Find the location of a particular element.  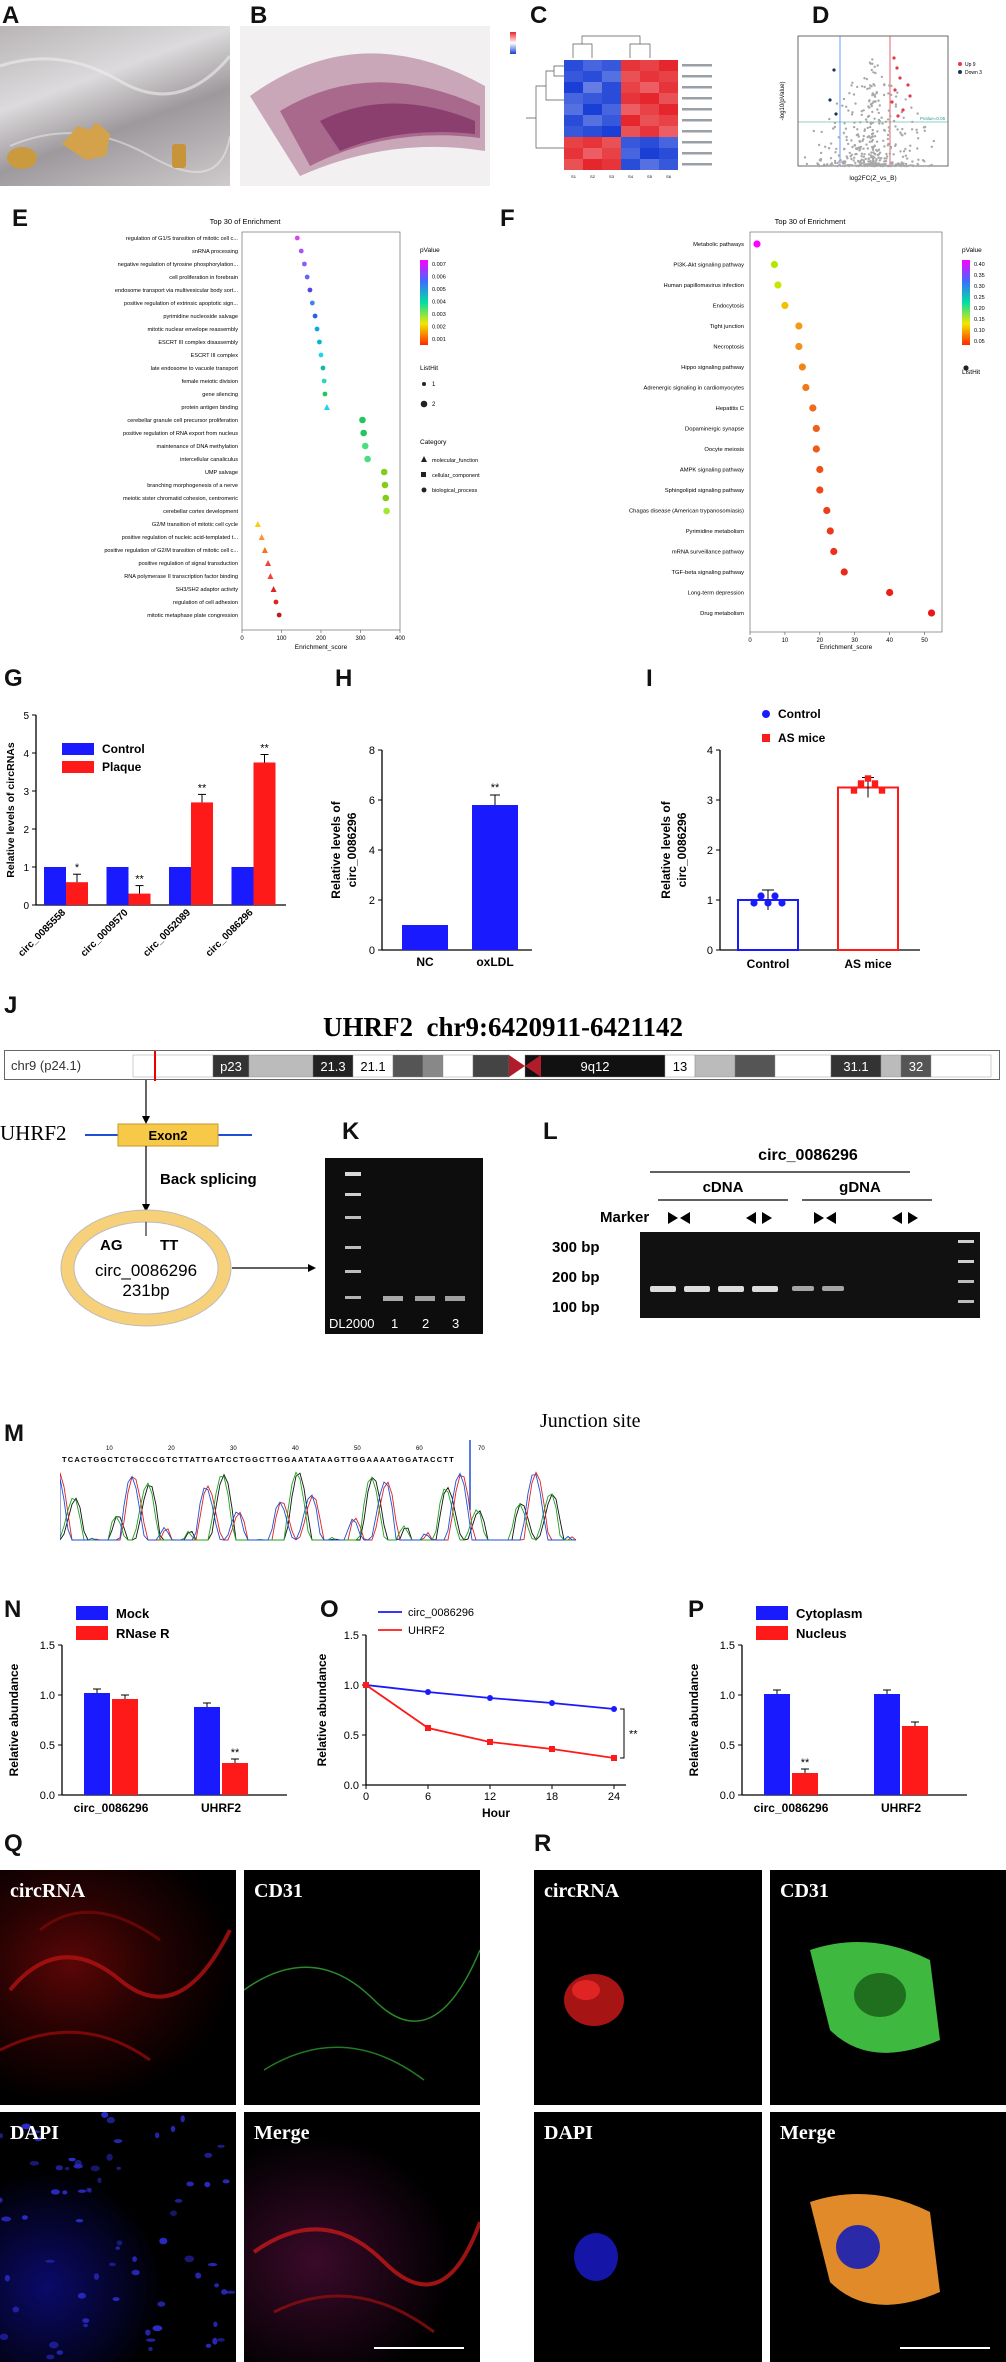

e-term-label: pyrimidine nucleoside salvage is located at coordinates (200, 317).